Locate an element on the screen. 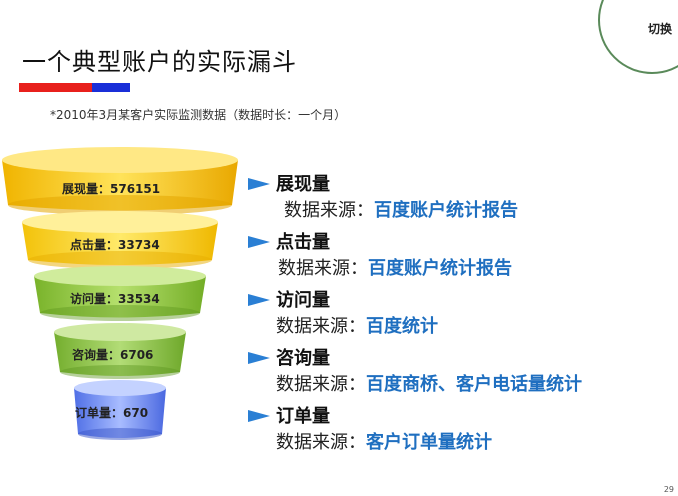  metric-source: 数据来源：百度商桥、客户电话量统计 is located at coordinates (429, 383).